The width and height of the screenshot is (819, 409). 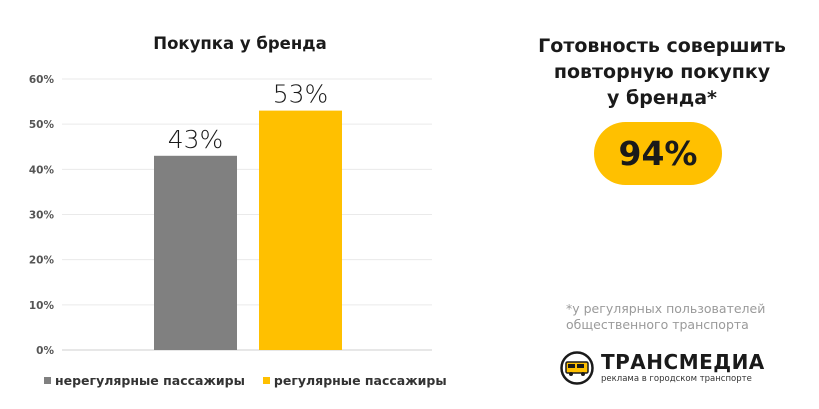 I want to click on y-tick-label: 20%, so click(x=42, y=261).